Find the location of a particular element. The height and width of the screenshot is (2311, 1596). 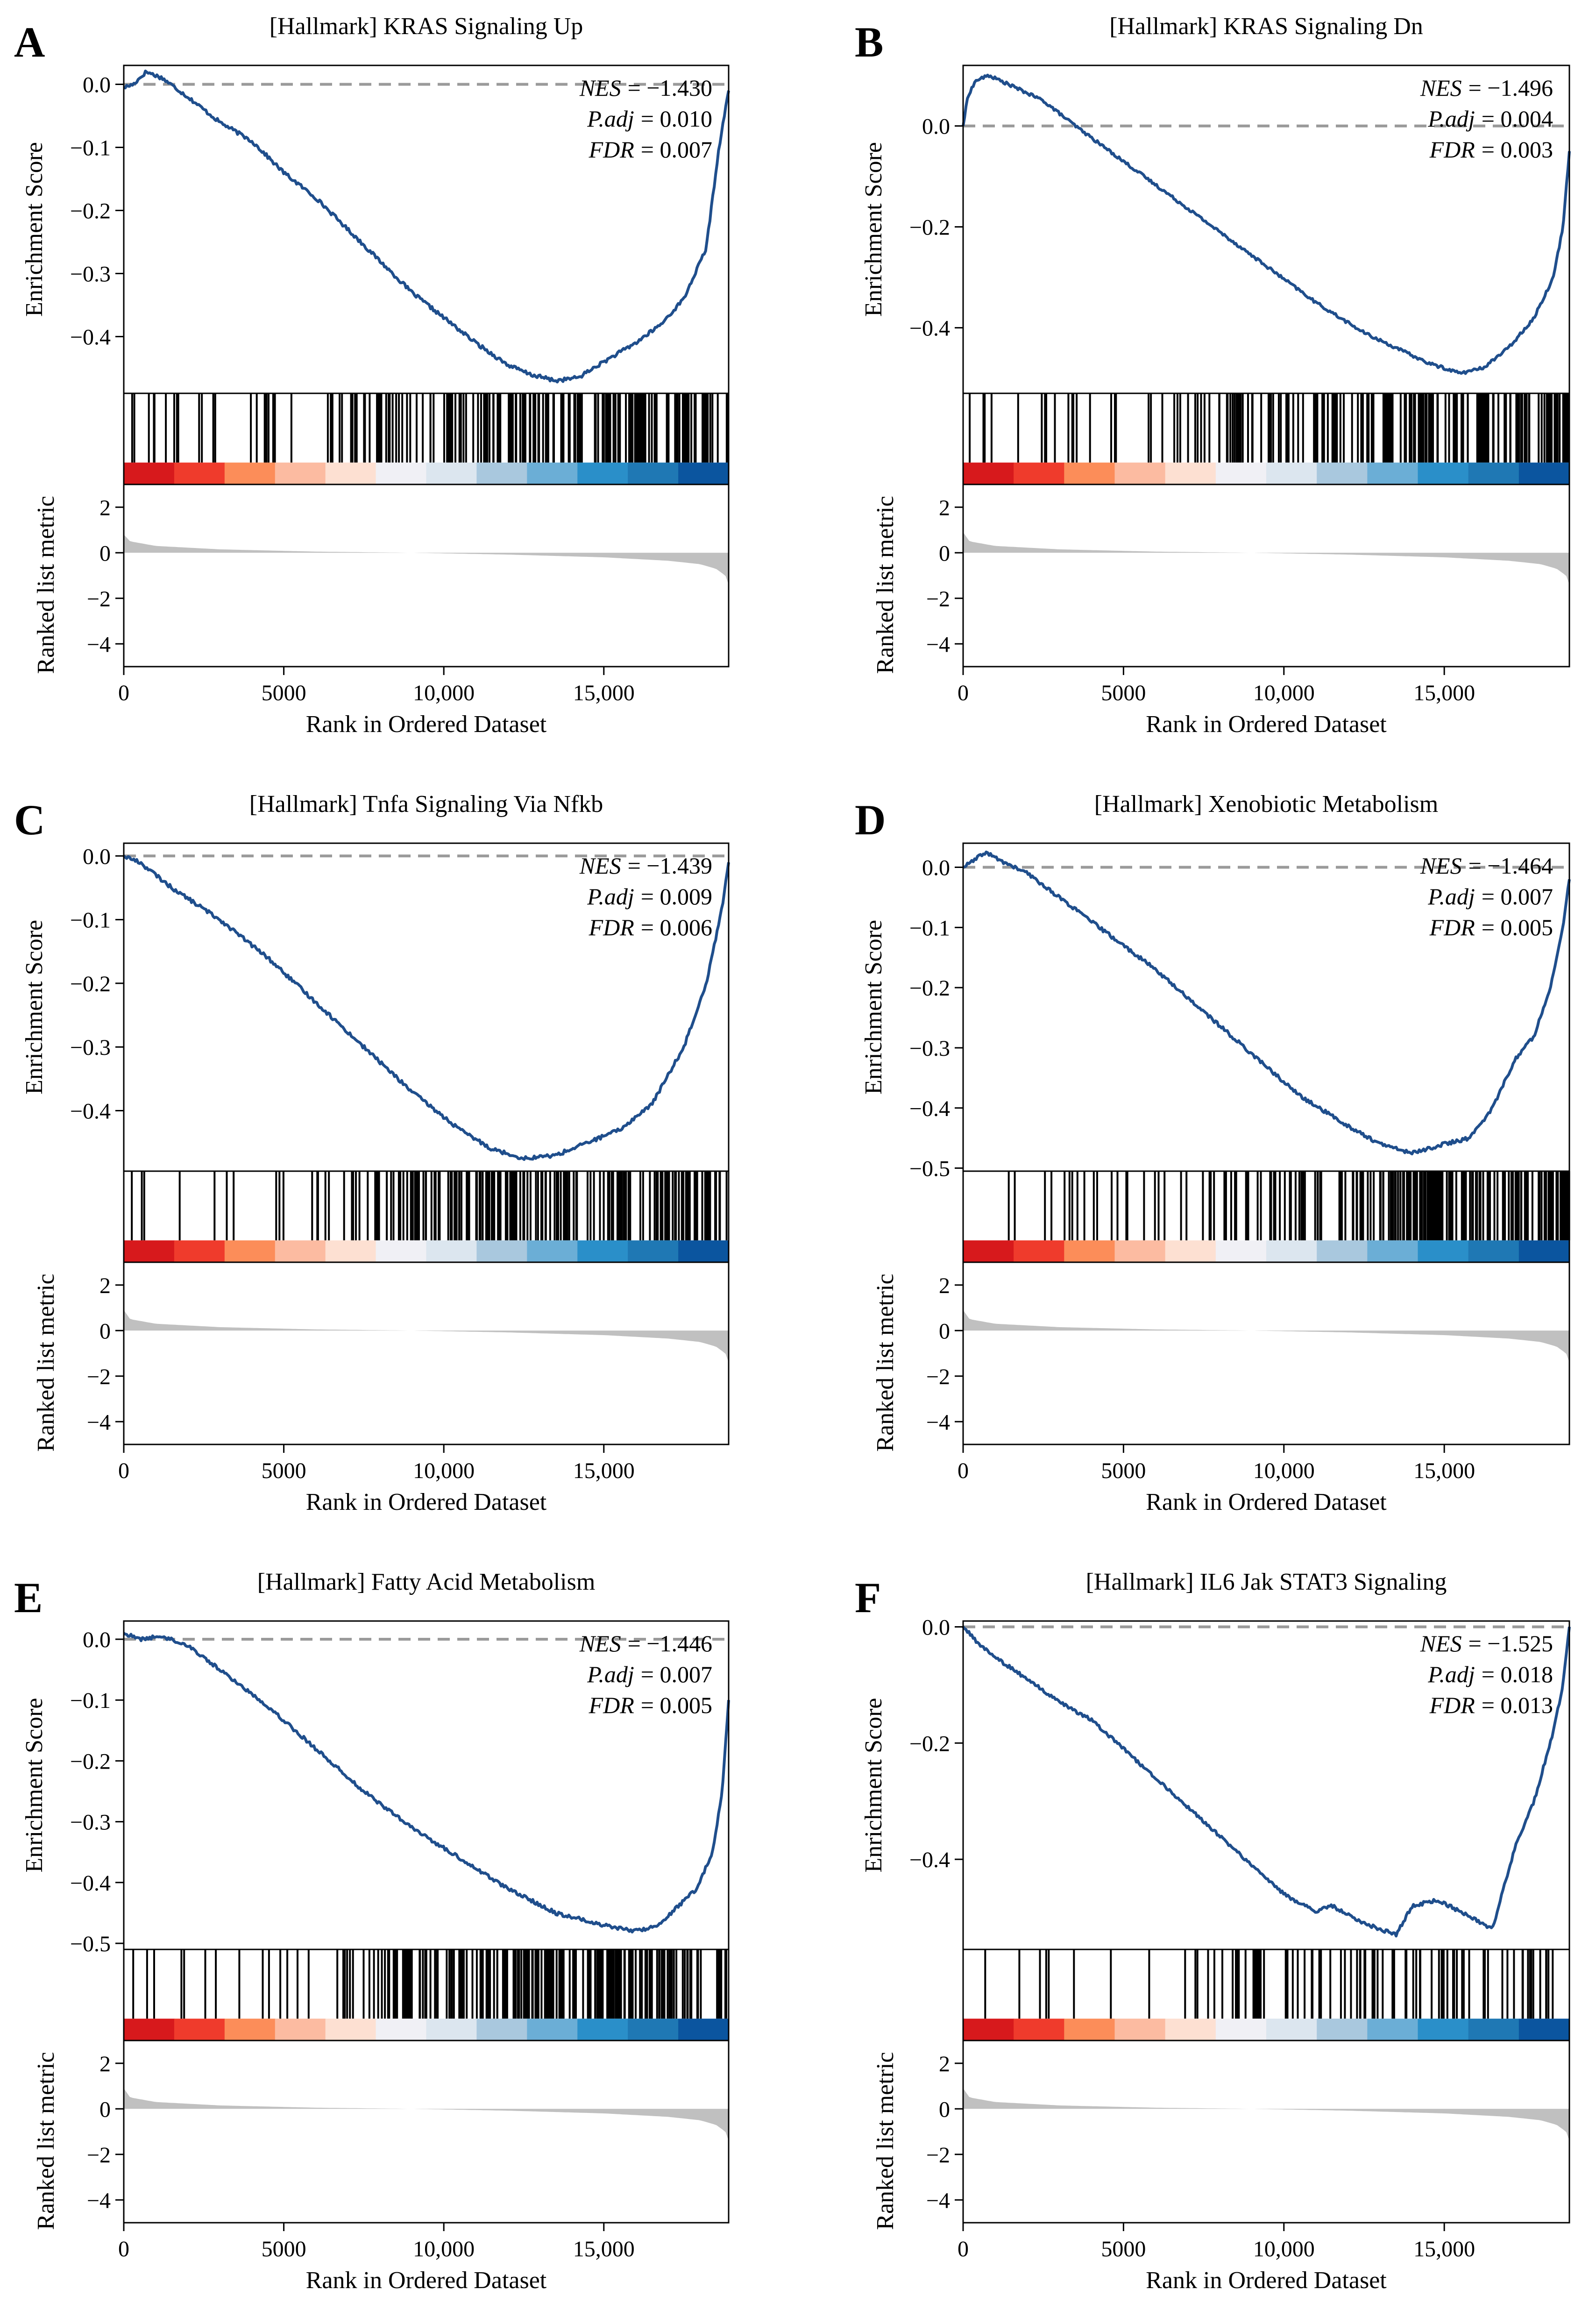

stat-nes: NES = −1.525 is located at coordinates (1487, 1643).